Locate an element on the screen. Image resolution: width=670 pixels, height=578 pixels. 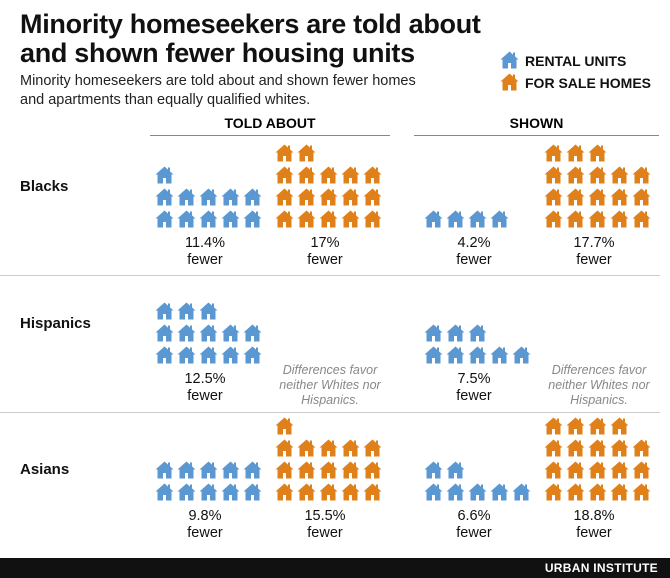
value-label: 17.7% fewer is located at coordinates (594, 252).